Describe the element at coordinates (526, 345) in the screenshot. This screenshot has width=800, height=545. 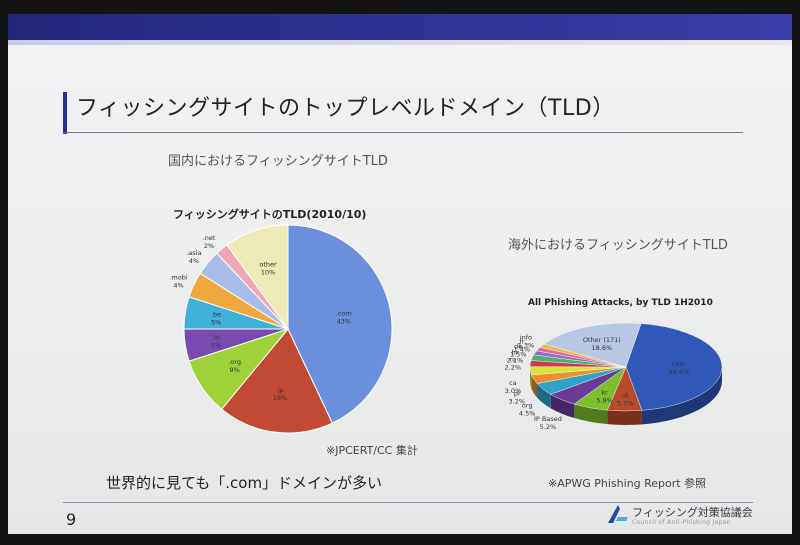
I see `slice-value-info: 1.3%` at that location.